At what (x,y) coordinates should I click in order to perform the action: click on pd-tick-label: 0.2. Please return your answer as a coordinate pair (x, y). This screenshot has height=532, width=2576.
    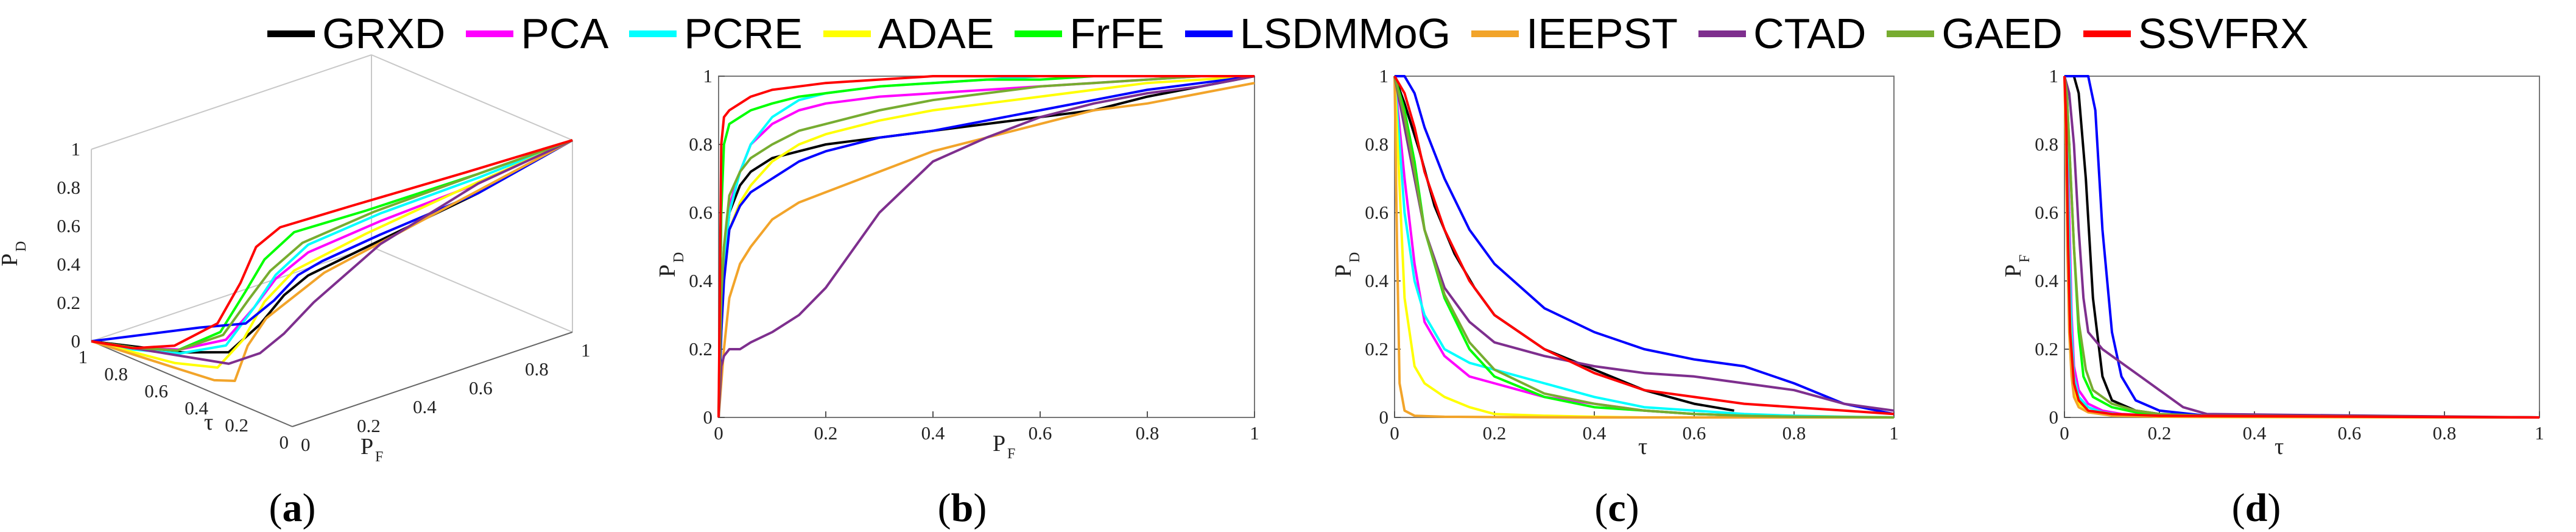
    Looking at the image, I should click on (68, 302).